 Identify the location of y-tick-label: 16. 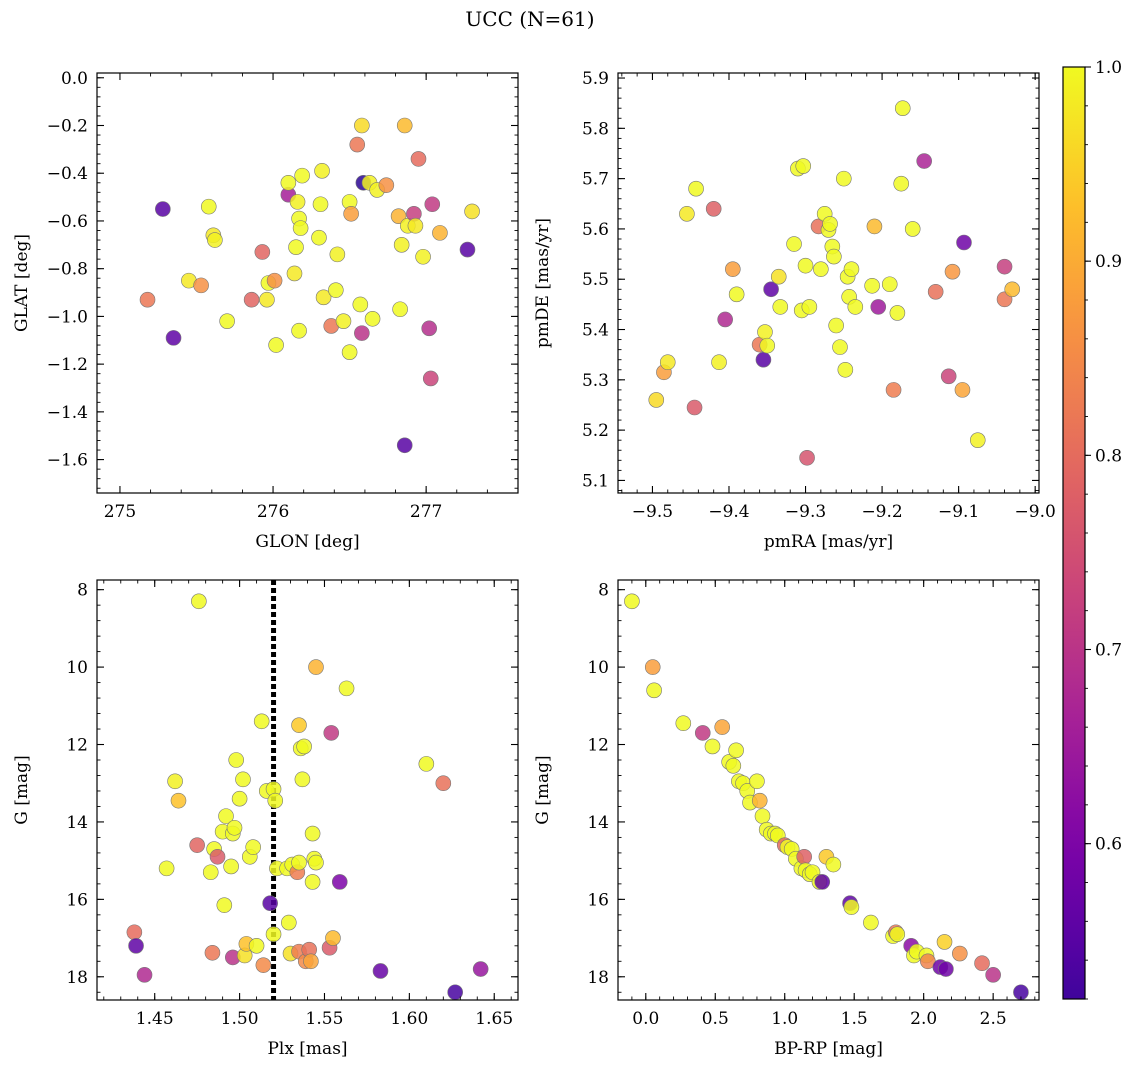
(598, 900).